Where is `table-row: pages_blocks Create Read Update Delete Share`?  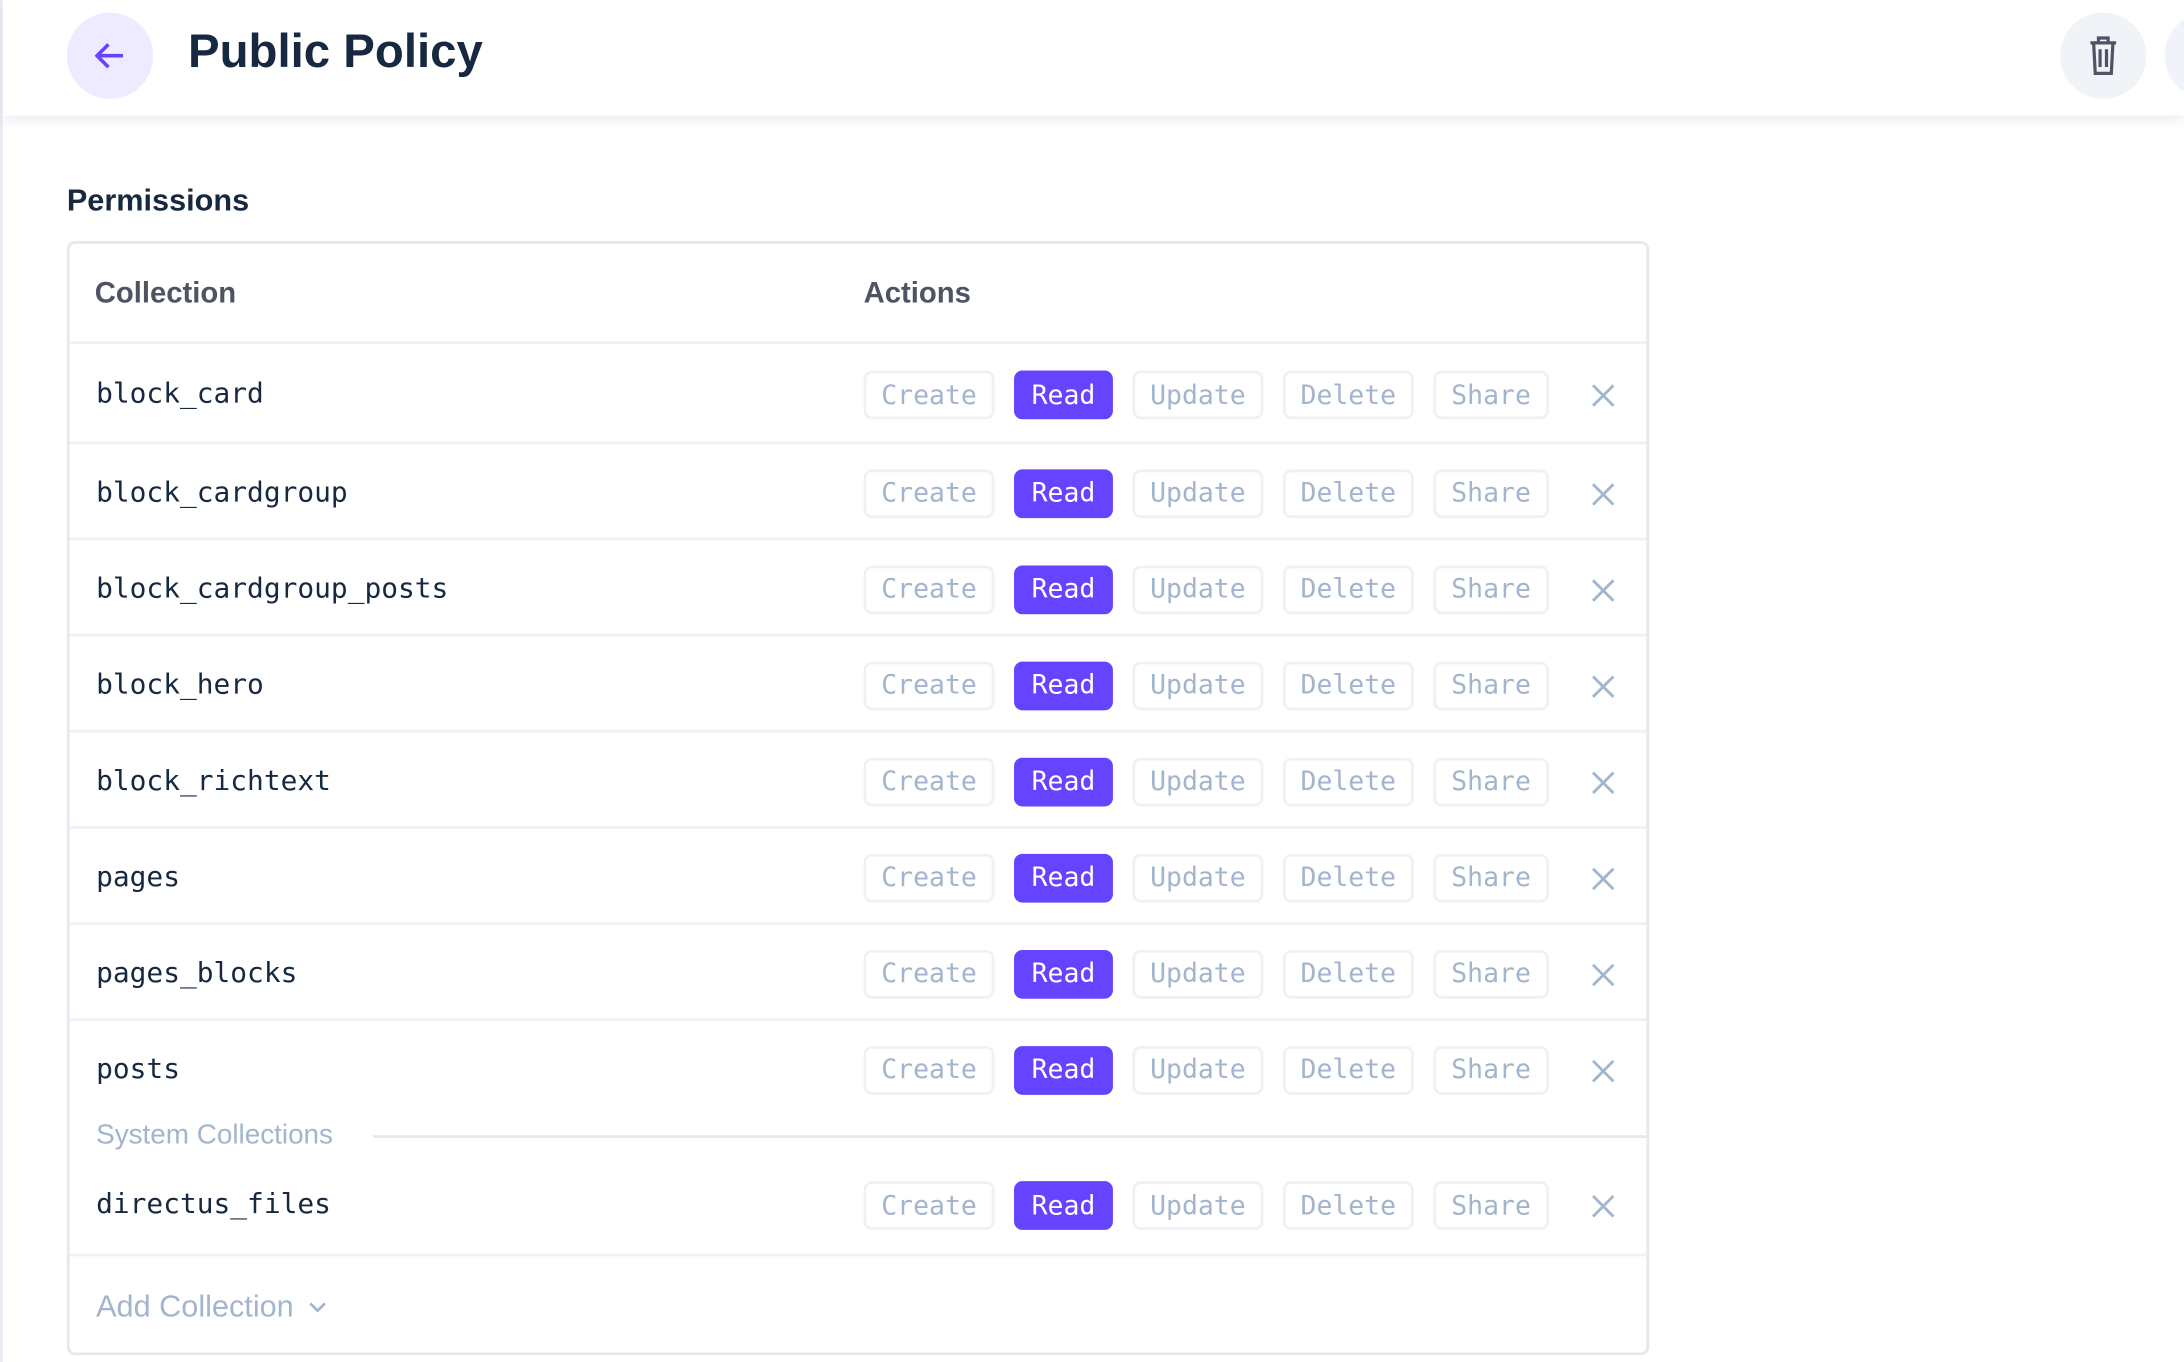 table-row: pages_blocks Create Read Update Delete Share is located at coordinates (858, 971).